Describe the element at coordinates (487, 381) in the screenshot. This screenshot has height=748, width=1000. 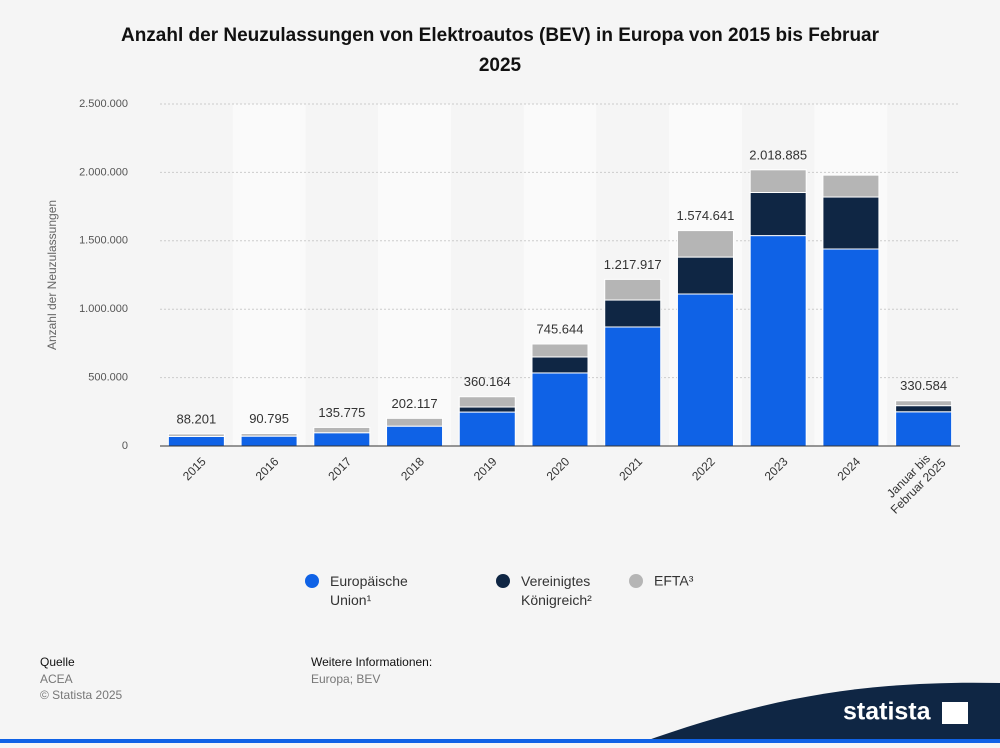
I see `total-label: 360.164` at that location.